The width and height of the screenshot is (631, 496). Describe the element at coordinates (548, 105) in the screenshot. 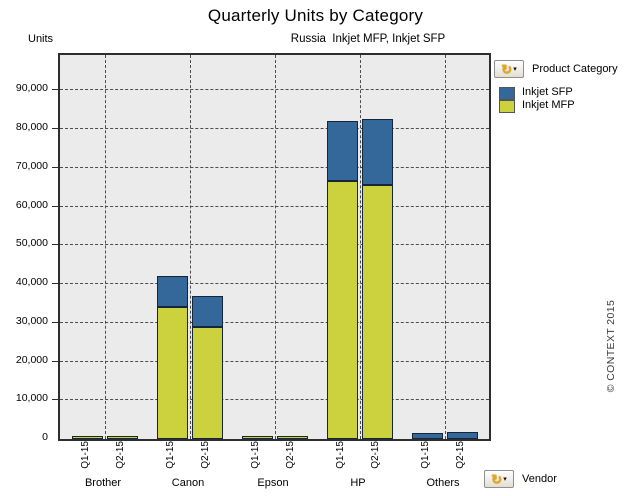

I see `legend-label-inkjet-mfp: Inkjet MFP` at that location.